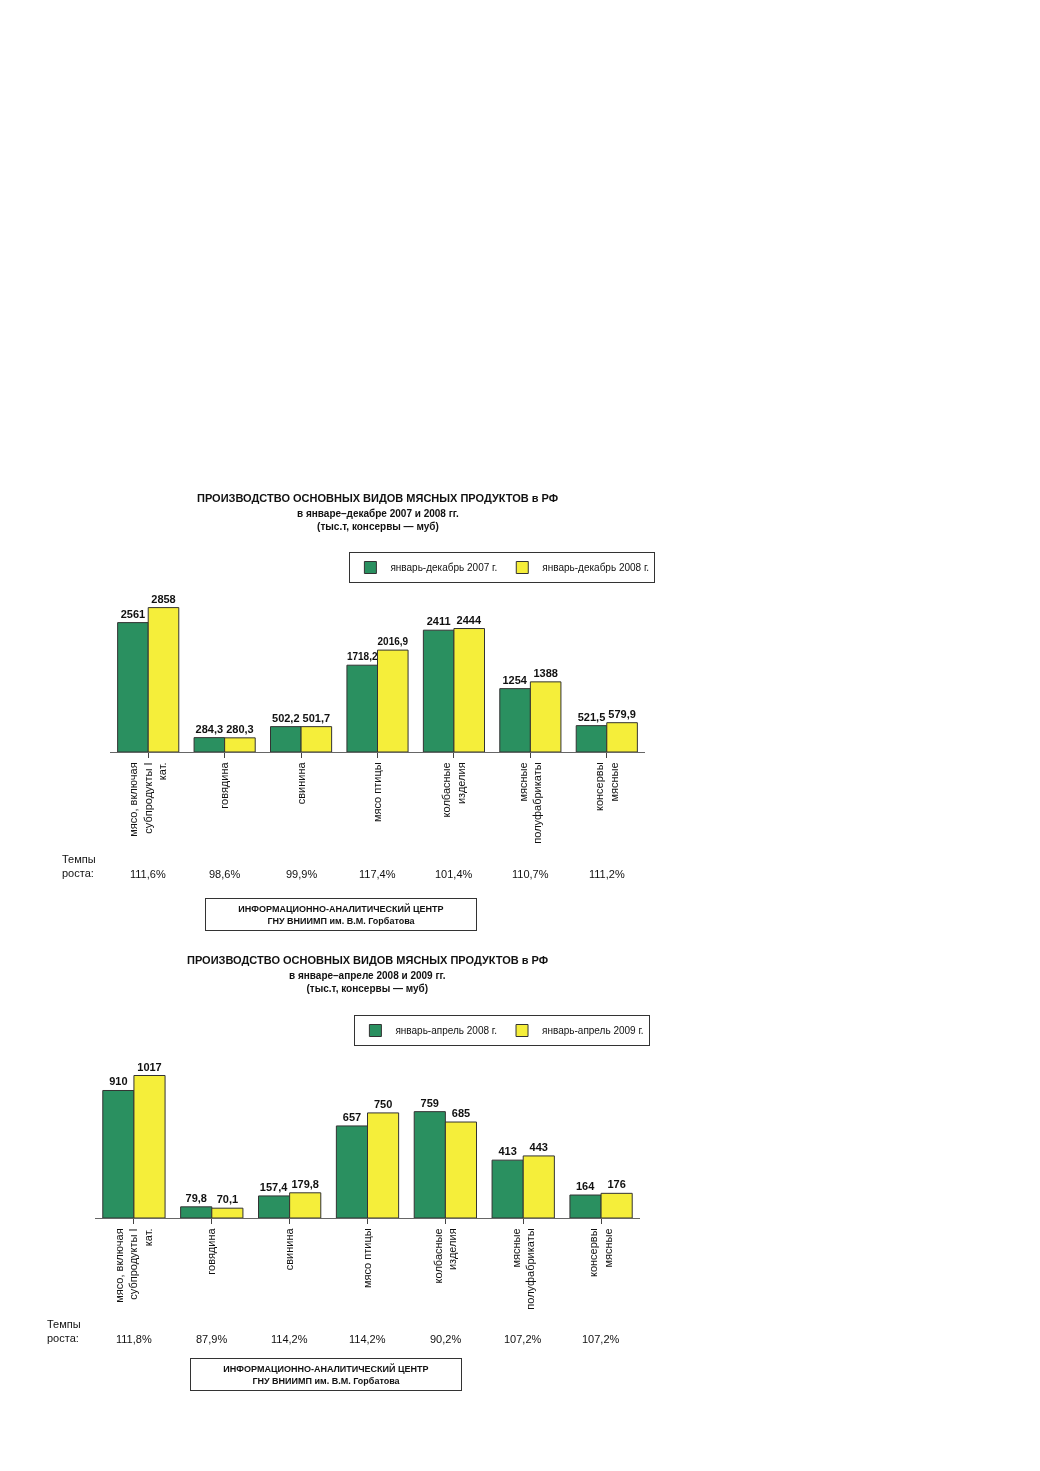 This screenshot has width=1040, height=1471. What do you see at coordinates (607, 874) in the screenshot?
I see `text: 111,2%` at bounding box center [607, 874].